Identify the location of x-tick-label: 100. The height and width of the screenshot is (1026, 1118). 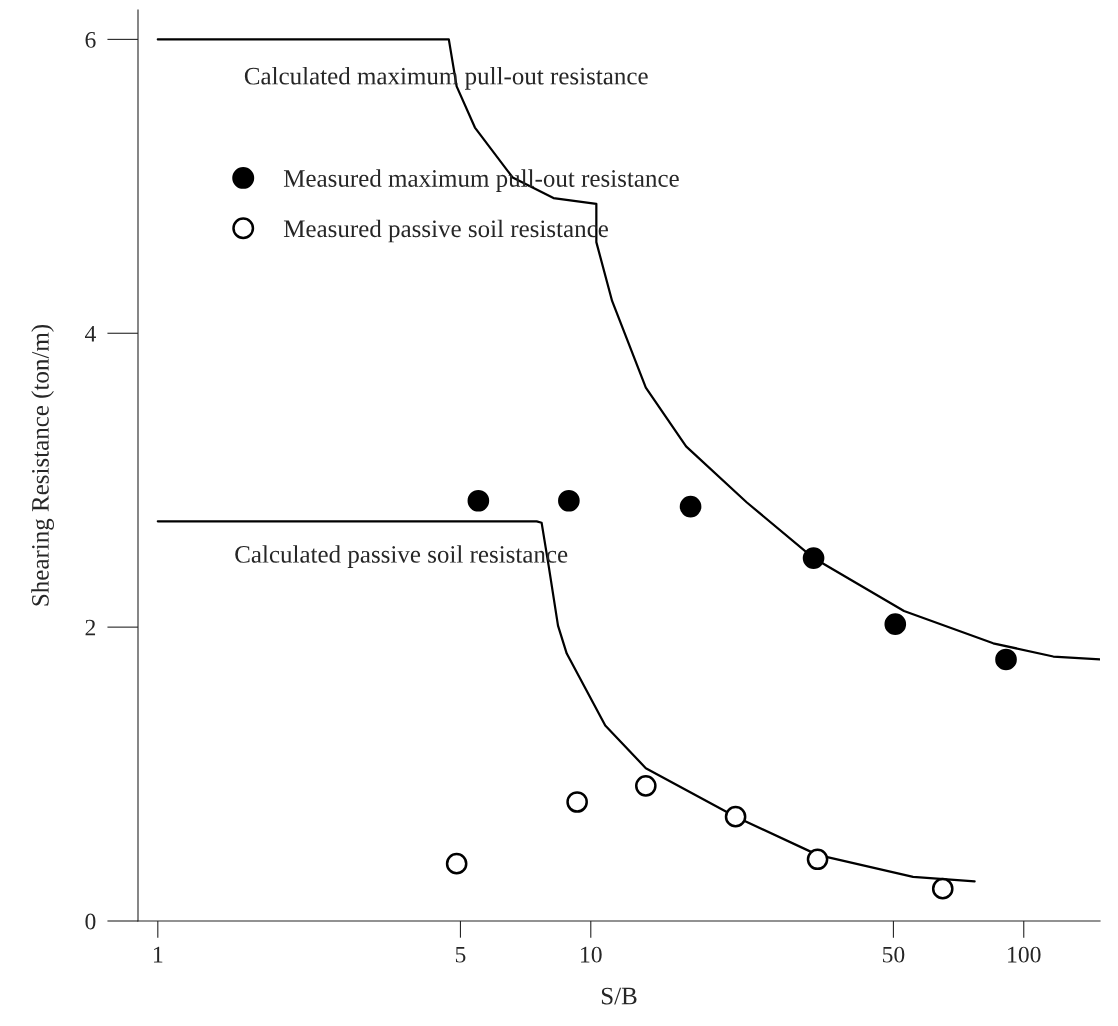
(1024, 954).